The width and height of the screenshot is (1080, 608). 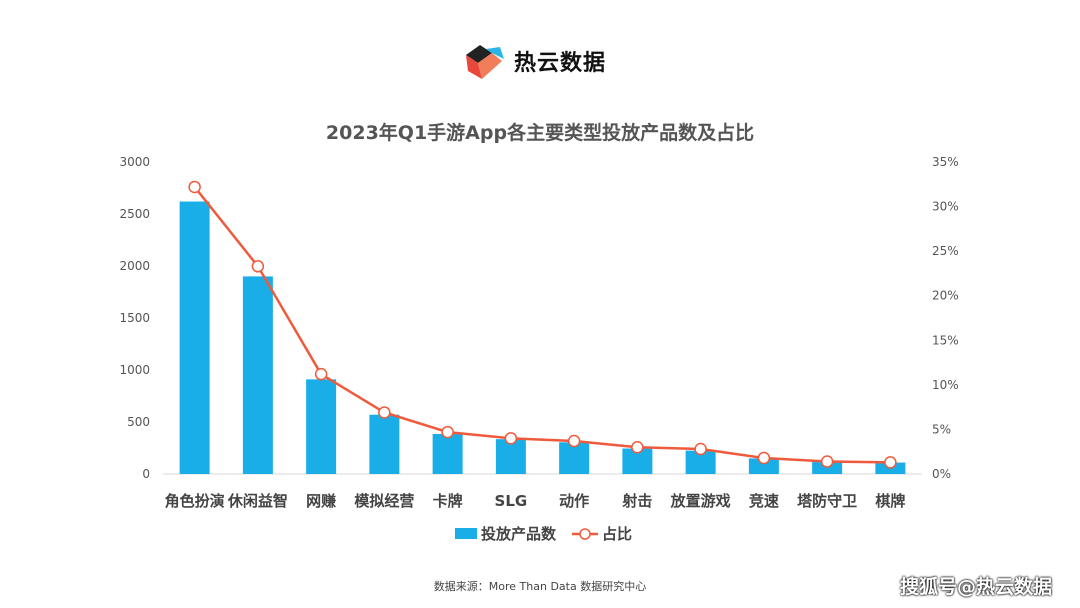 What do you see at coordinates (384, 501) in the screenshot?
I see `x-tick-label: 模拟经营` at bounding box center [384, 501].